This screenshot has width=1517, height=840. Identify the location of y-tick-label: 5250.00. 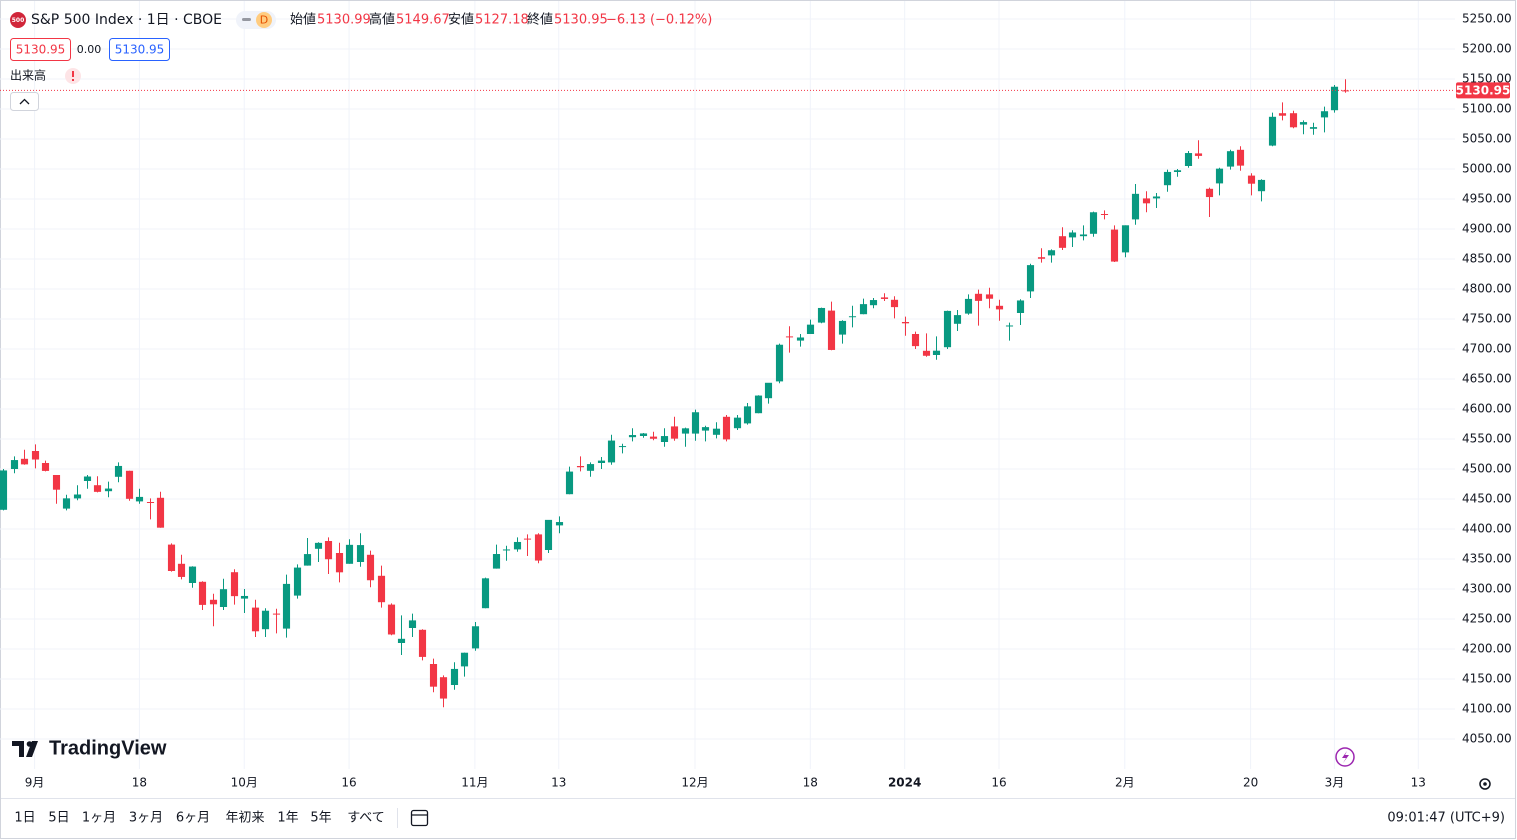
(1487, 19).